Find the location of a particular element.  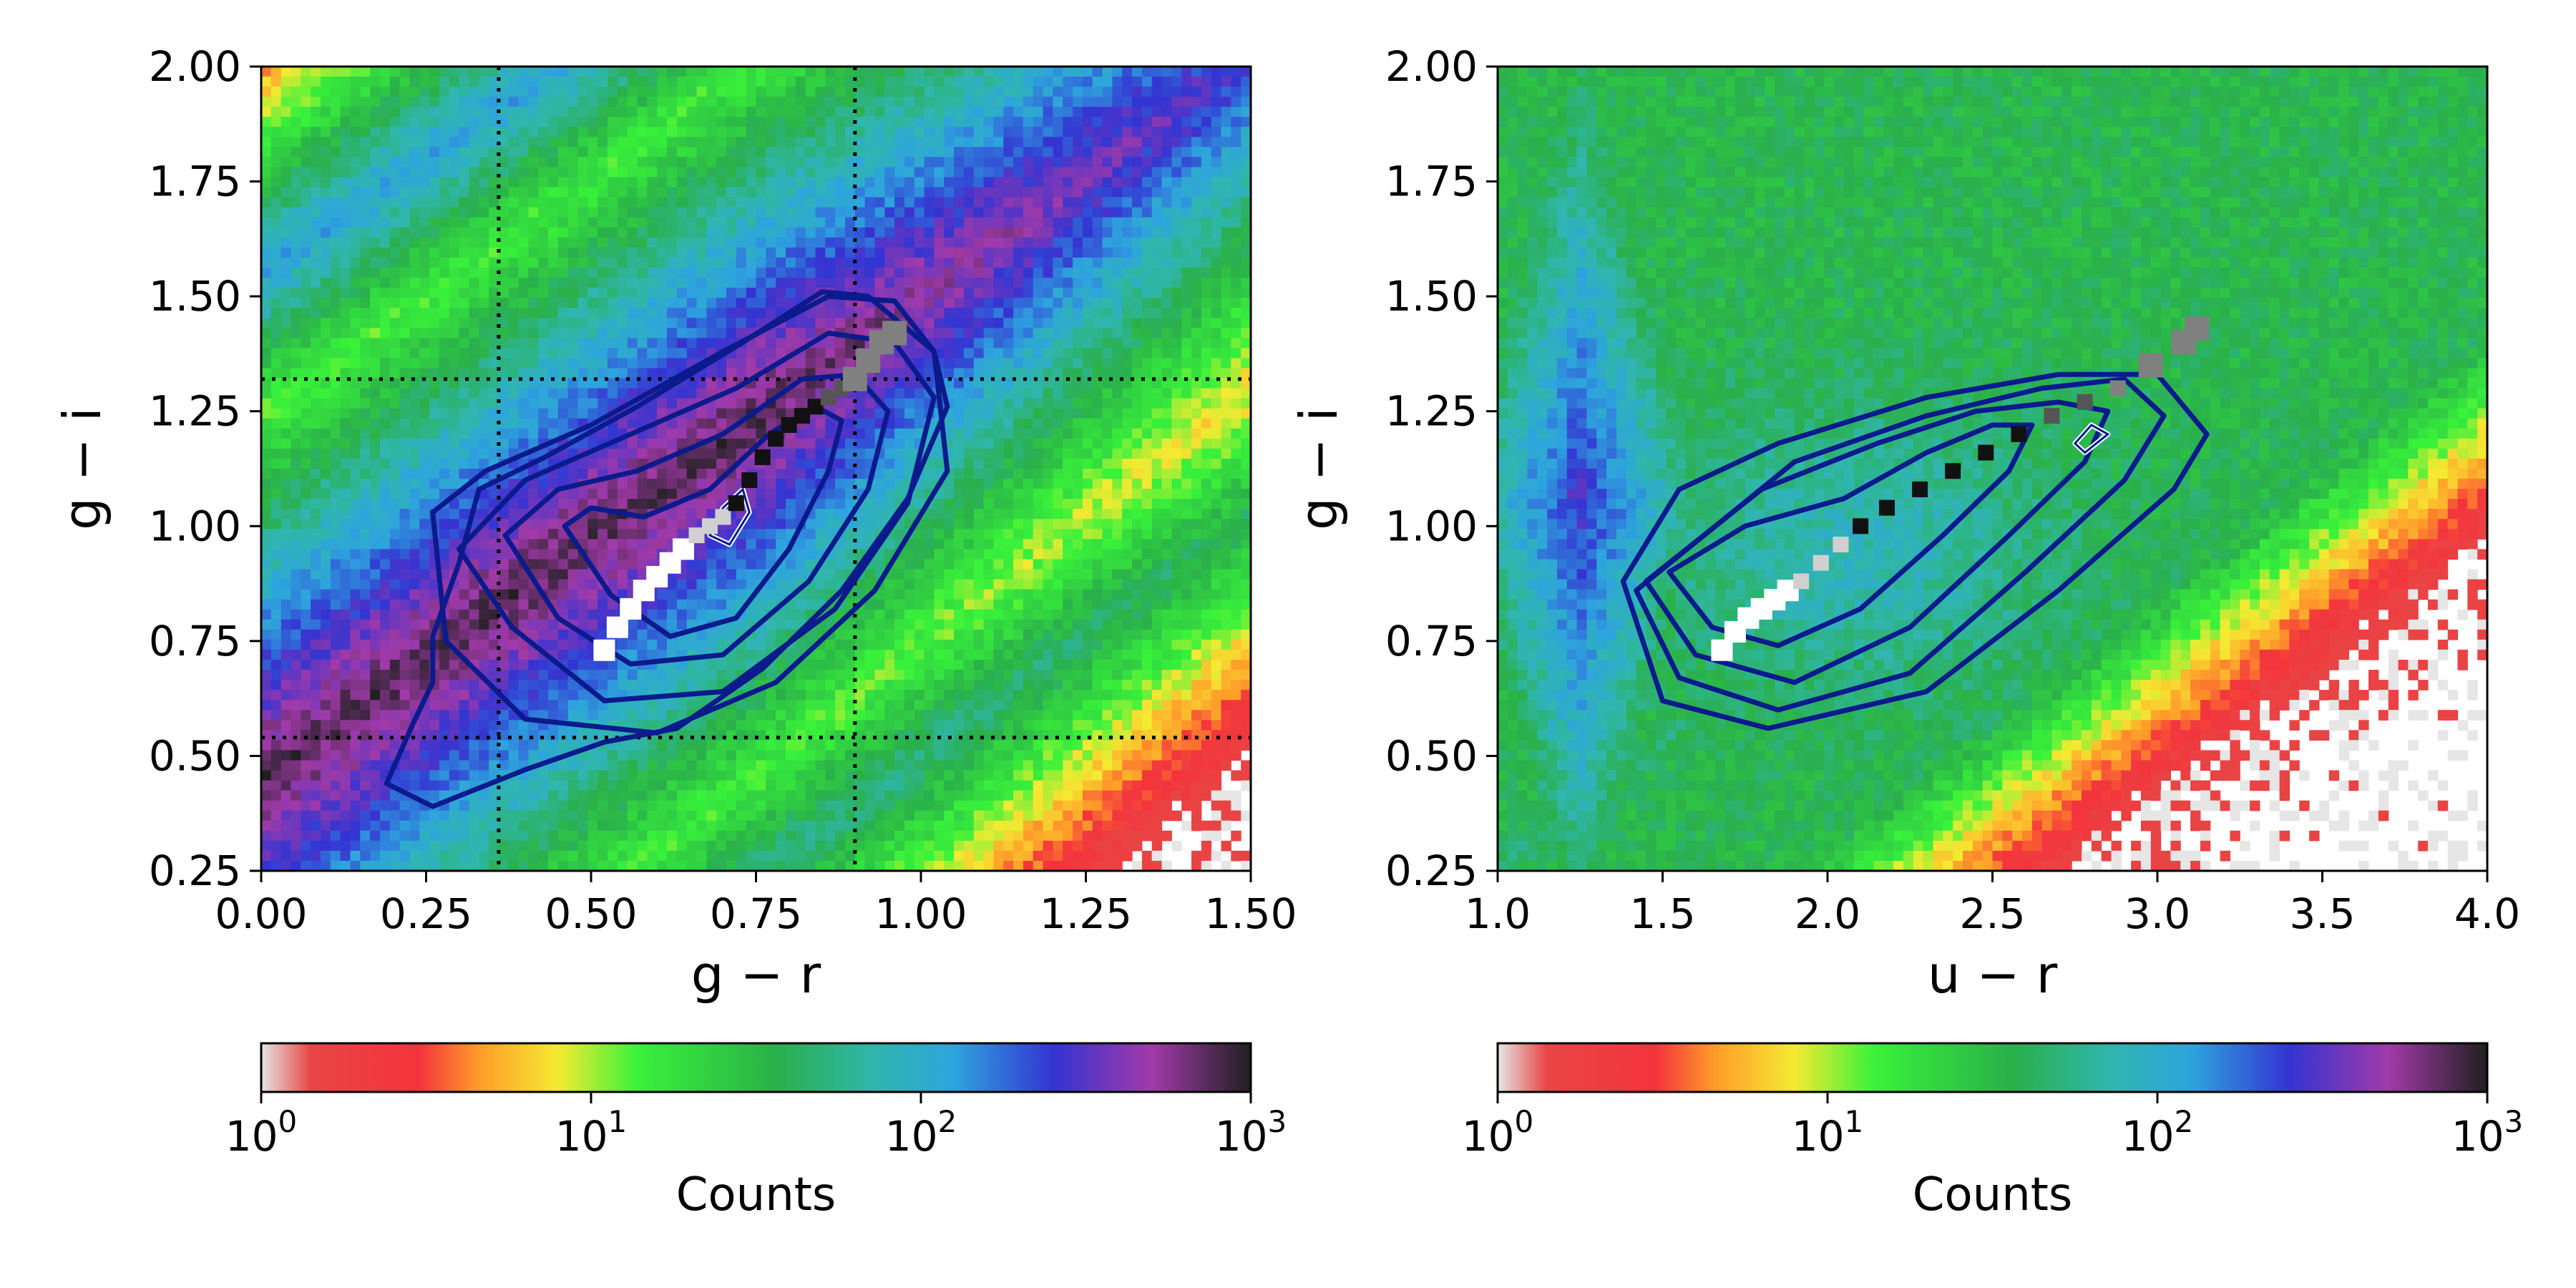

x-tick-label: 2.5 is located at coordinates (1992, 913).